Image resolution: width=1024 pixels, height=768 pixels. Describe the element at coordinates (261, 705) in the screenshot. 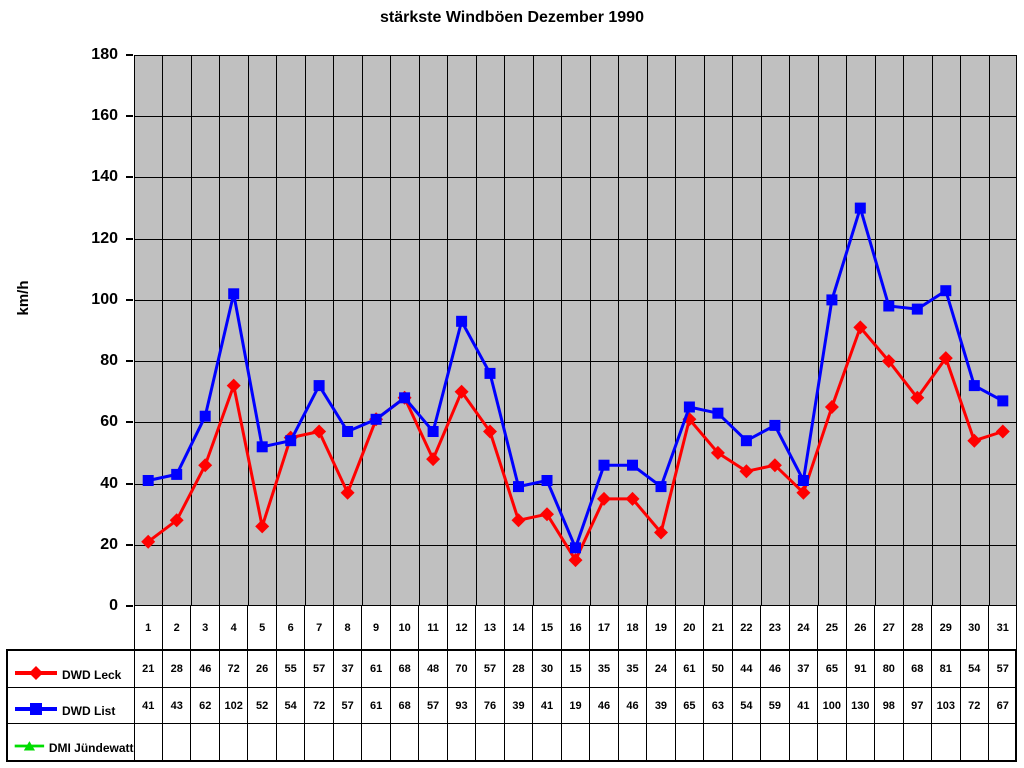

I see `data-cell: 52` at that location.